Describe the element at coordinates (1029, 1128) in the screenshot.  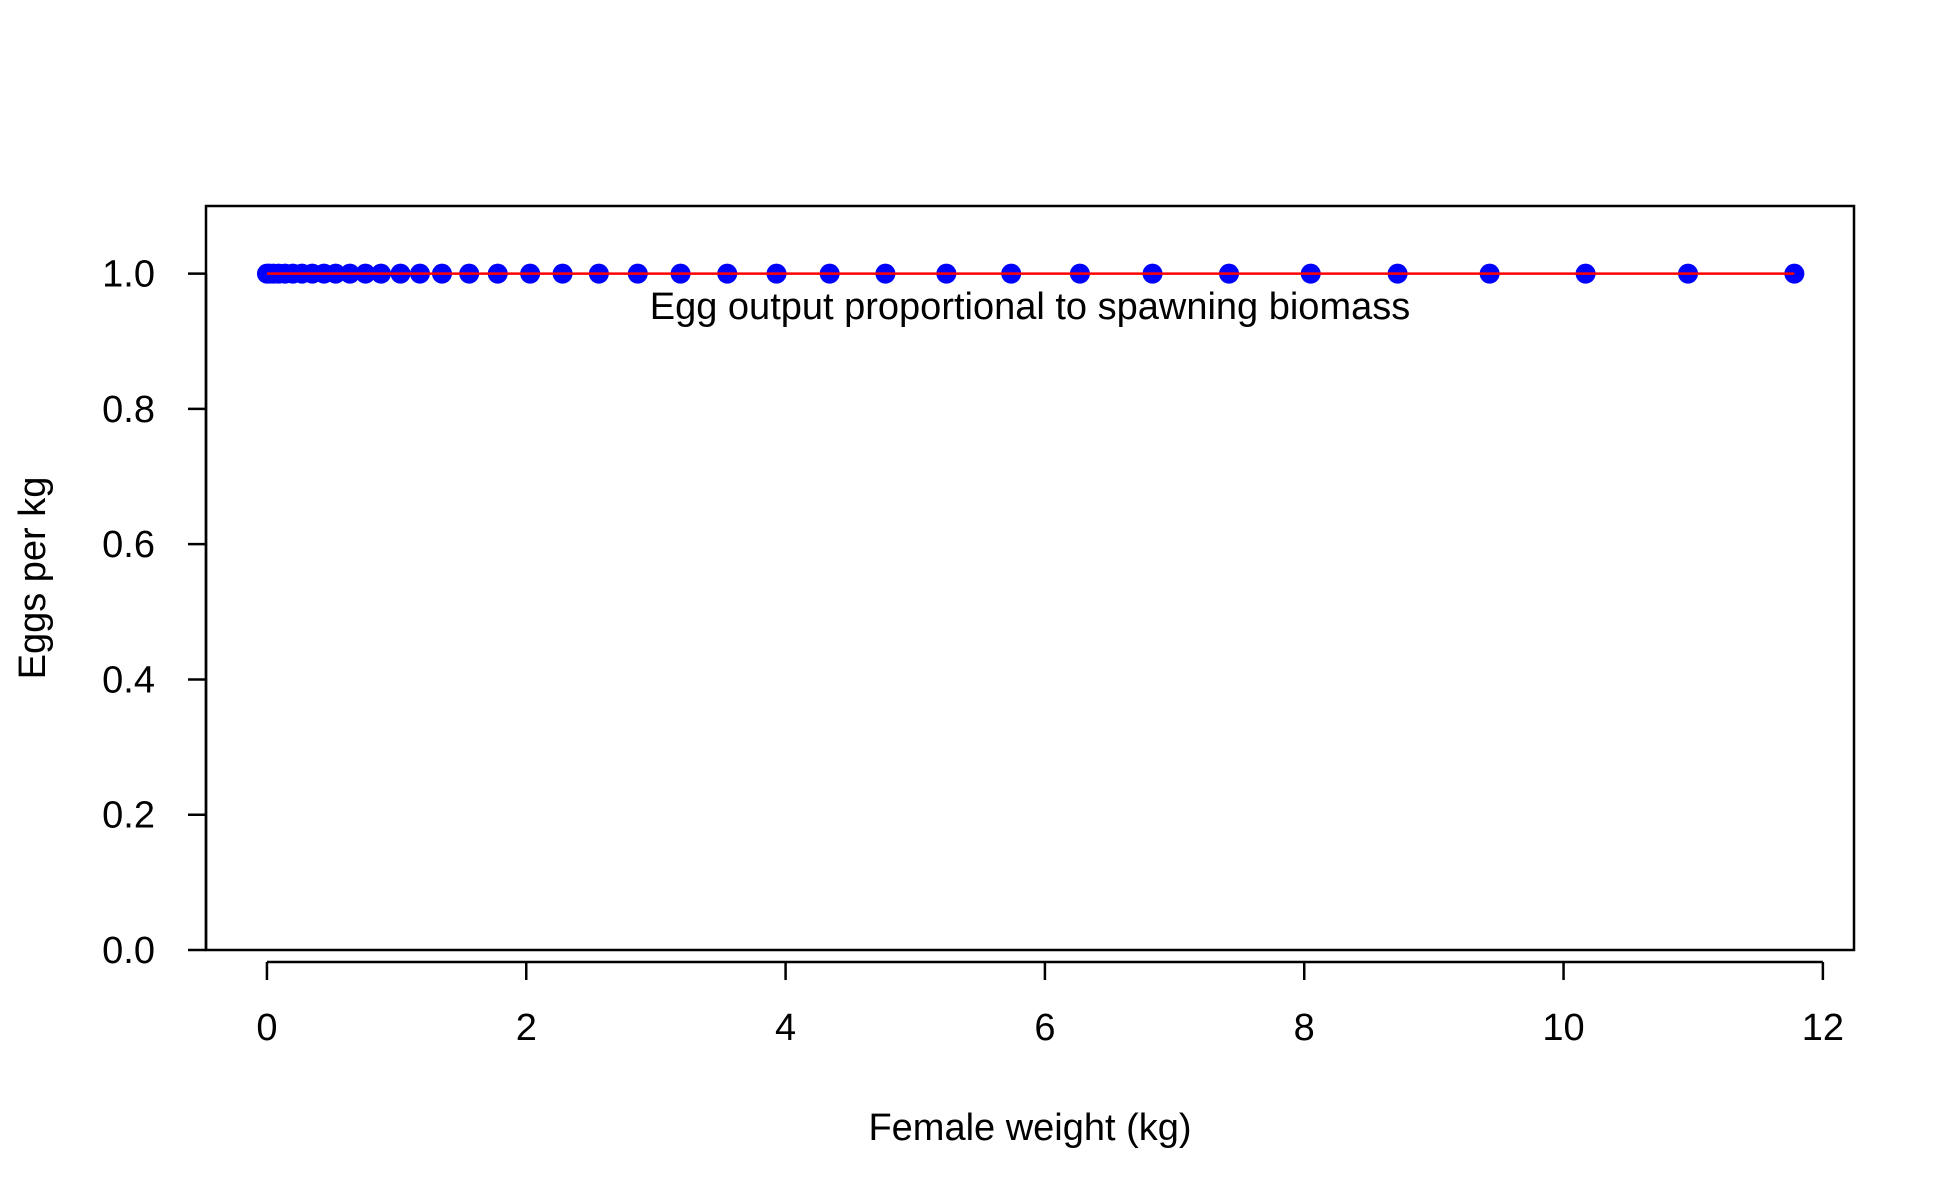
I see `x-axis-title: Female weight (kg)` at that location.